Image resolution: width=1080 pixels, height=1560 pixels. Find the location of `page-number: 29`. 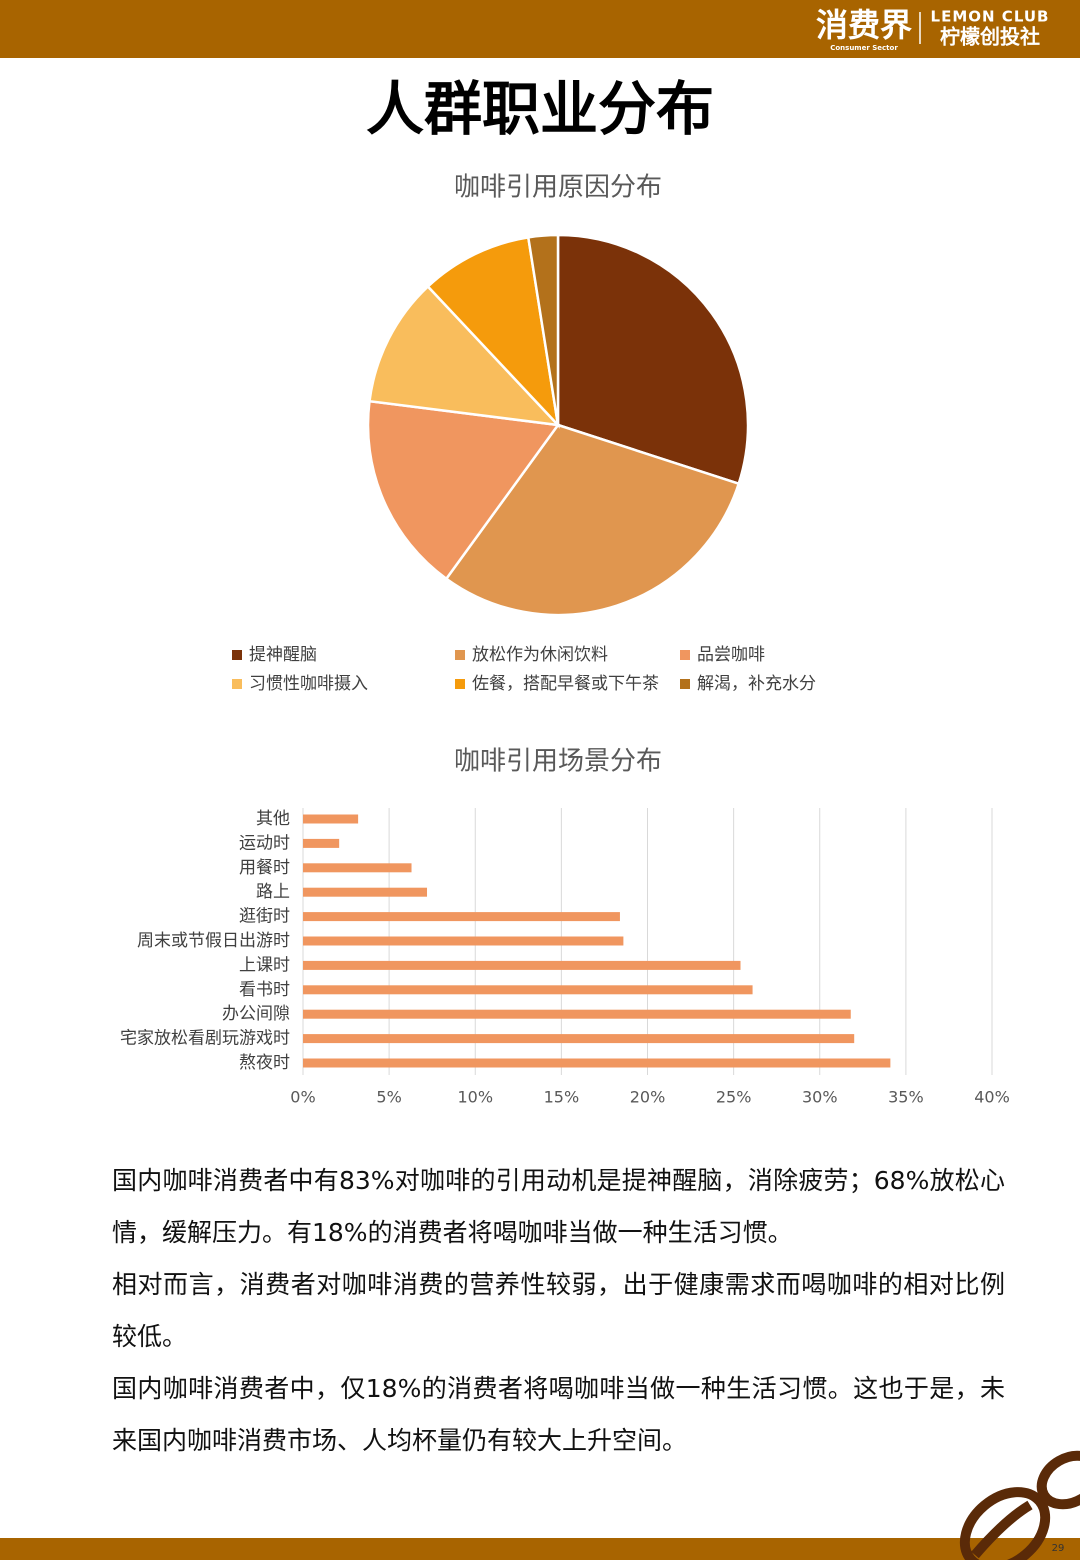

page-number: 29 is located at coordinates (1058, 1548).